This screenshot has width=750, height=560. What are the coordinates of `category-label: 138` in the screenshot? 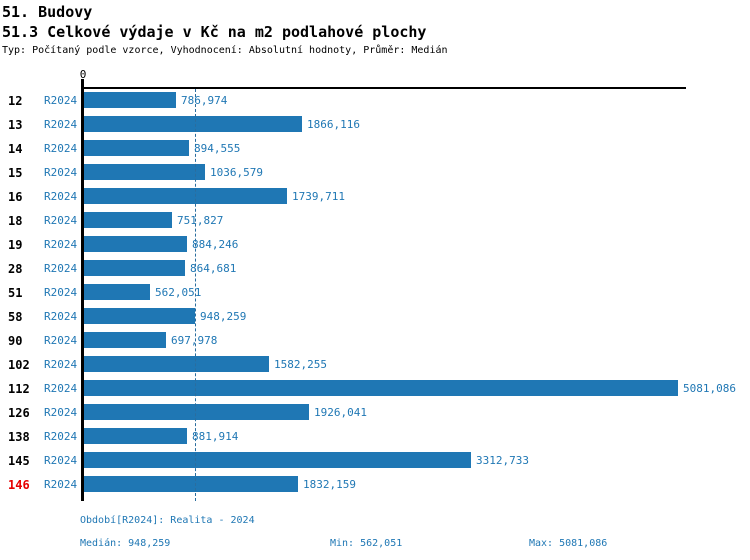 It's located at (19, 437).